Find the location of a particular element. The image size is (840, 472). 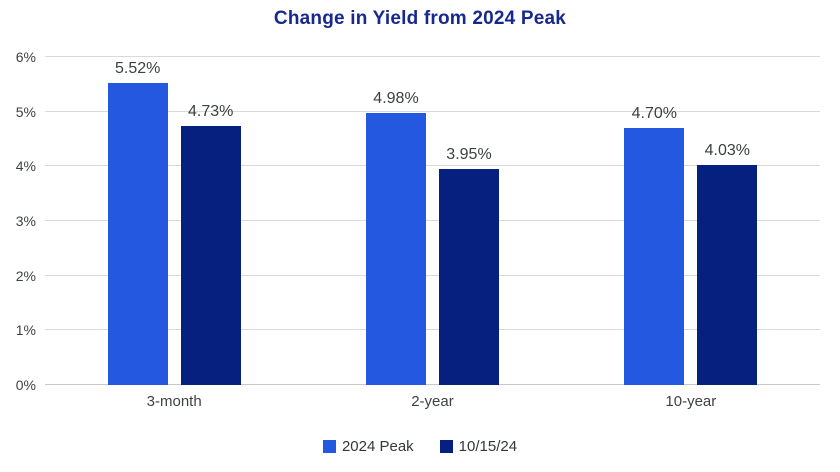

x-axis-label-10-year: 10-year is located at coordinates (691, 401).